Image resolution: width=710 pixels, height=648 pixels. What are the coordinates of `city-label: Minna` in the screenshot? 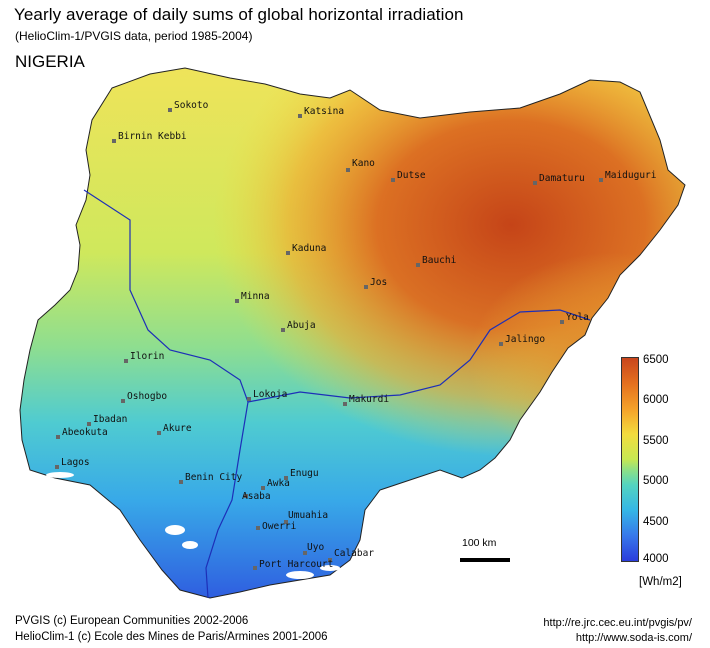 It's located at (255, 296).